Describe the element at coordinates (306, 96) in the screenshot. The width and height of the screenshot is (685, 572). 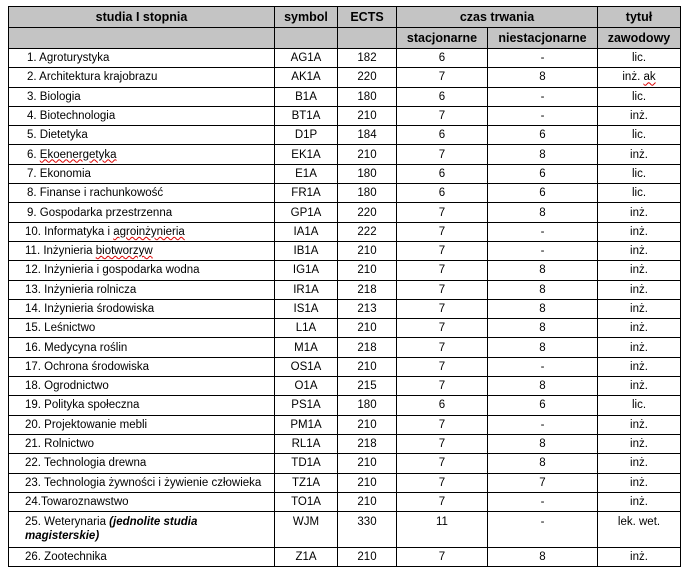
I see `symbol-cell: B1A` at that location.